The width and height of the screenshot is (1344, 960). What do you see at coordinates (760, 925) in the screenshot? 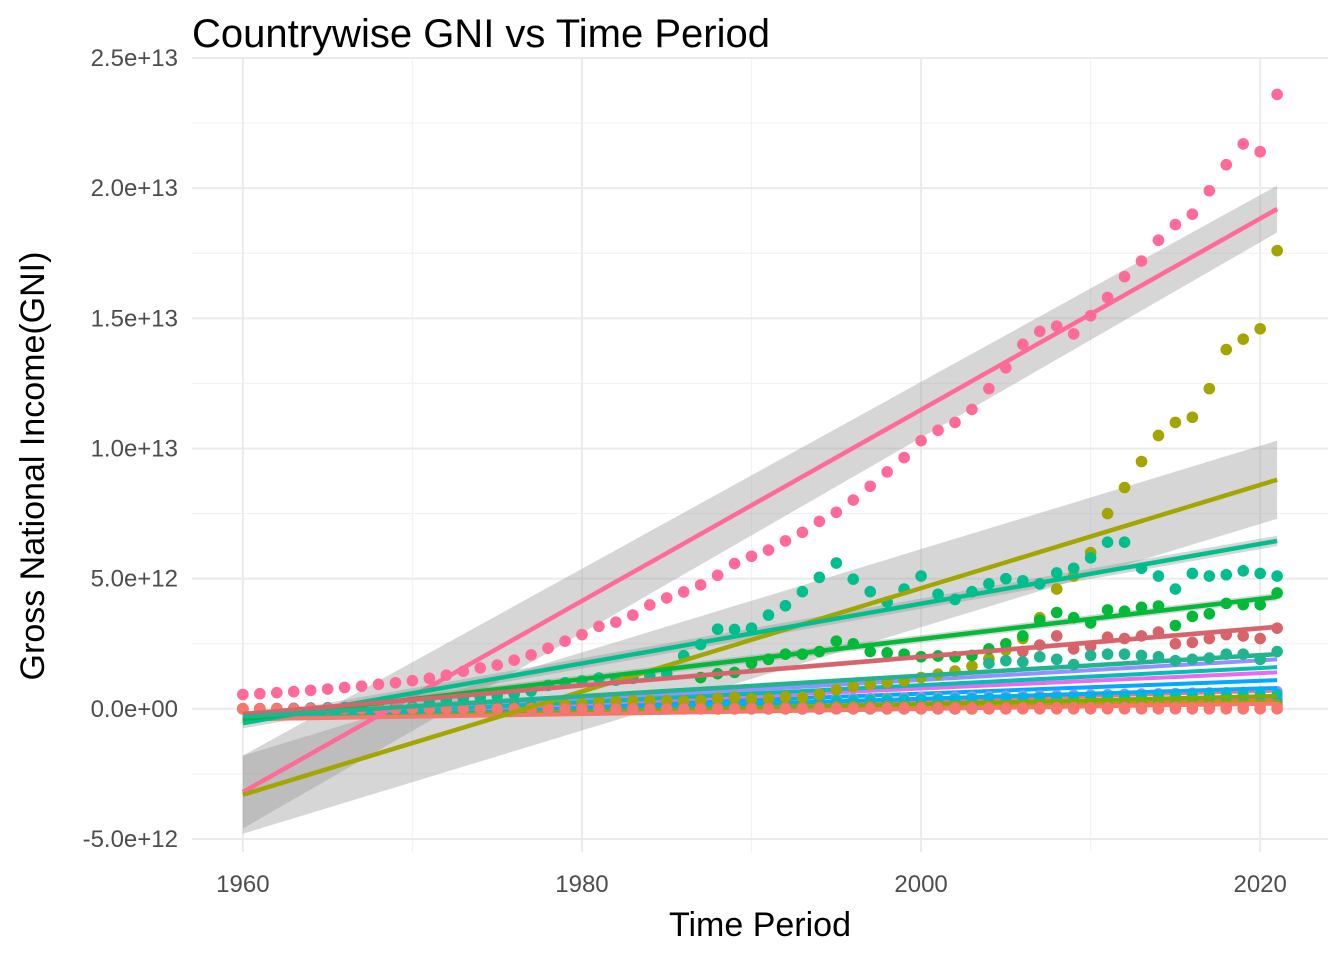
I see `x-axis-title: Time Period` at bounding box center [760, 925].